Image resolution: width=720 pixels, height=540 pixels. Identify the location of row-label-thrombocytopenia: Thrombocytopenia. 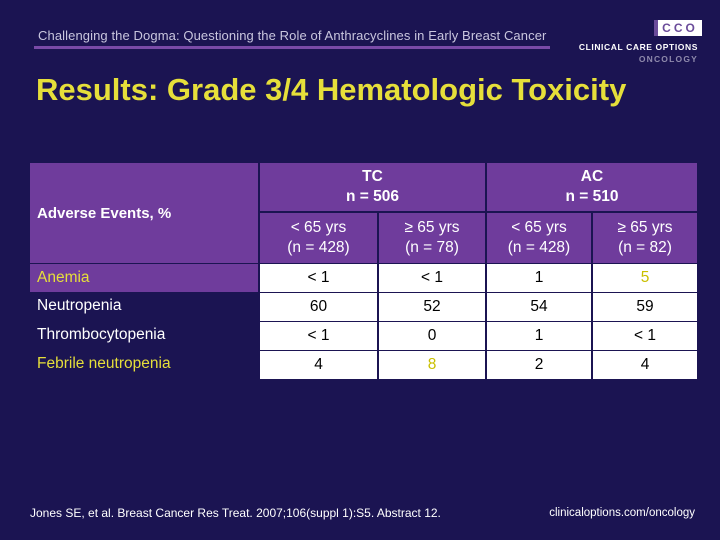
(101, 334).